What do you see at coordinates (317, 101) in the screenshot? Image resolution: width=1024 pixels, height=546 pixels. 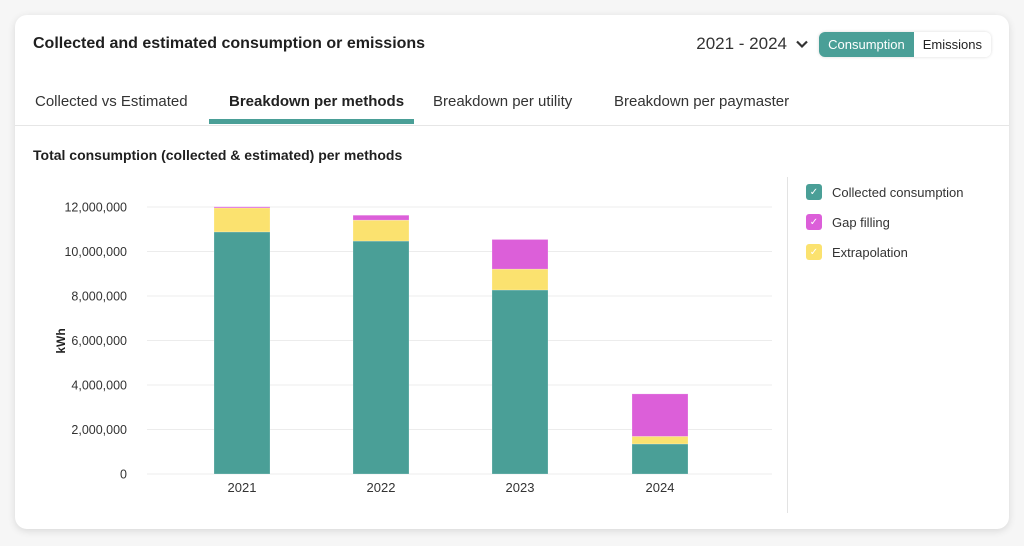 I see `tab-breakdown-per-methods: Breakdown per methods` at bounding box center [317, 101].